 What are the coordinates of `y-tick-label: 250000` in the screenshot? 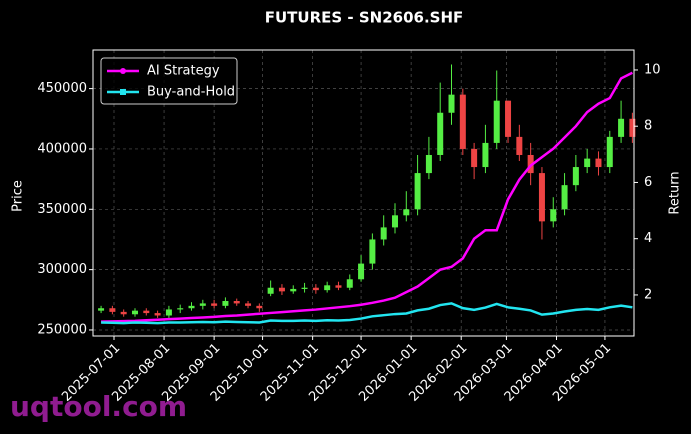 It's located at (62, 329).